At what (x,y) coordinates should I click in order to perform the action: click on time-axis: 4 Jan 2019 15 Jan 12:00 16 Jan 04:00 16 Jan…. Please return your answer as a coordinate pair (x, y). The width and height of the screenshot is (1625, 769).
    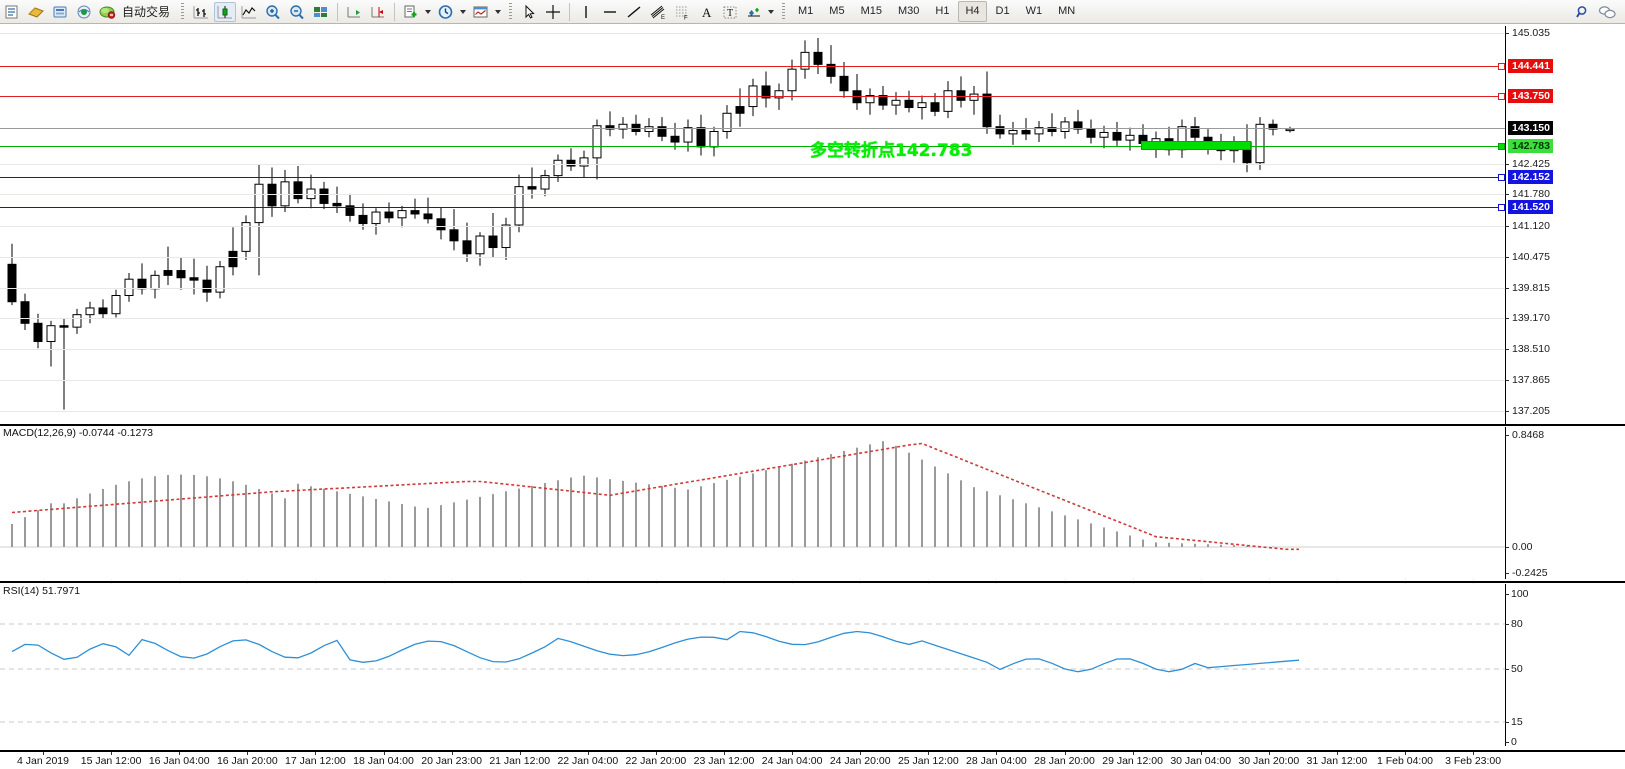
    Looking at the image, I should click on (812, 759).